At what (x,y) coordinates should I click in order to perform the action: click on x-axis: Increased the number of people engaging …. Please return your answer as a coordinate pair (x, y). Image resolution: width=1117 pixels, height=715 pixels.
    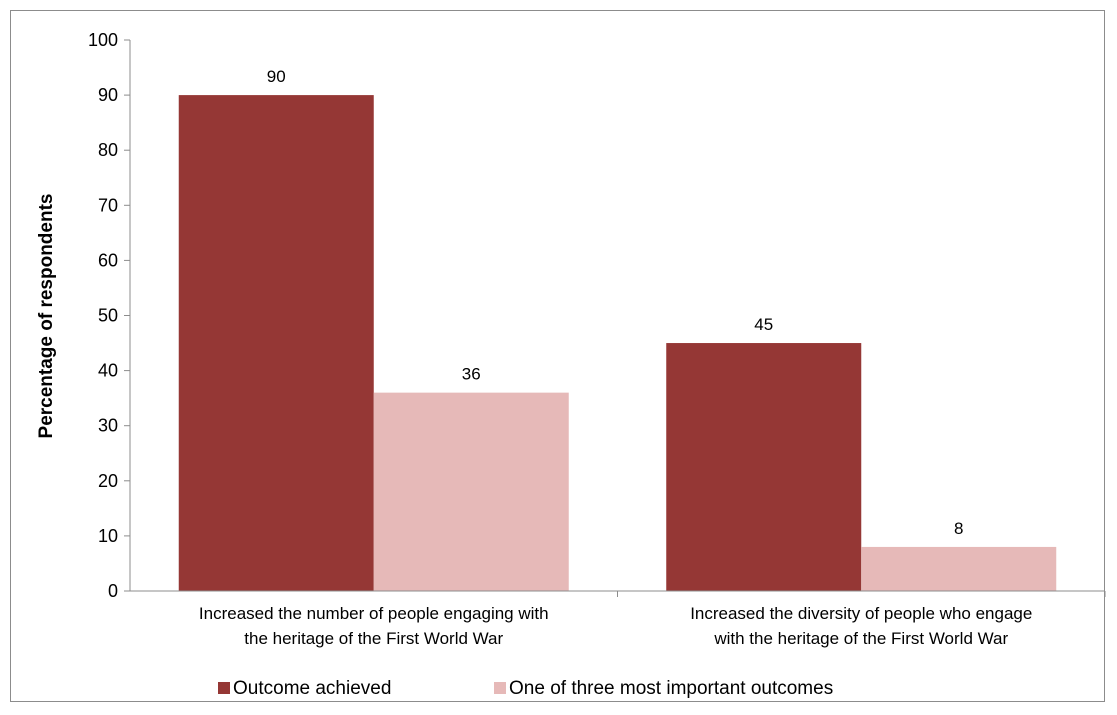
    Looking at the image, I should click on (618, 619).